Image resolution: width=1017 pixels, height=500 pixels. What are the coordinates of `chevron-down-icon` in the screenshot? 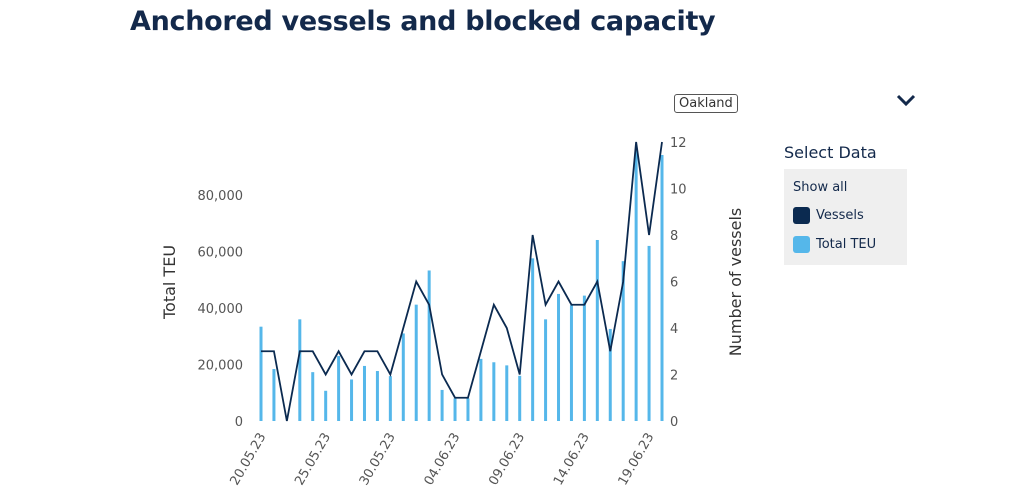 It's located at (906, 100).